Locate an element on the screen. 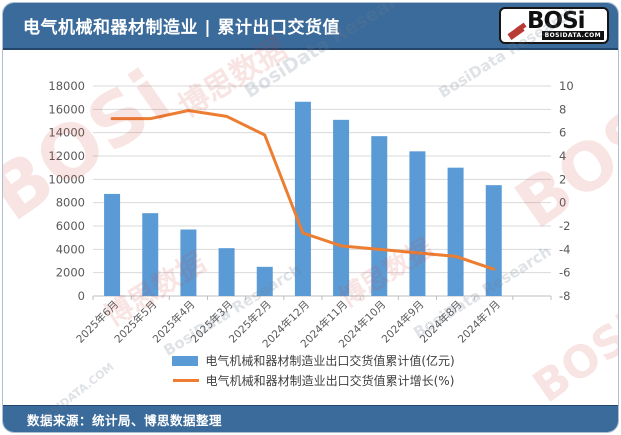 The image size is (621, 435). data-source-note: 数据来源：统计局、博思数据整理 is located at coordinates (125, 420).